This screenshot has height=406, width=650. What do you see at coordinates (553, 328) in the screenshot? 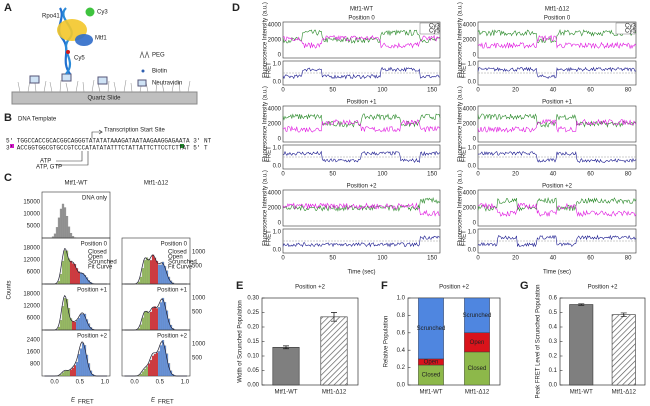
I see `y-tick-label: 0.4` at bounding box center [553, 328].